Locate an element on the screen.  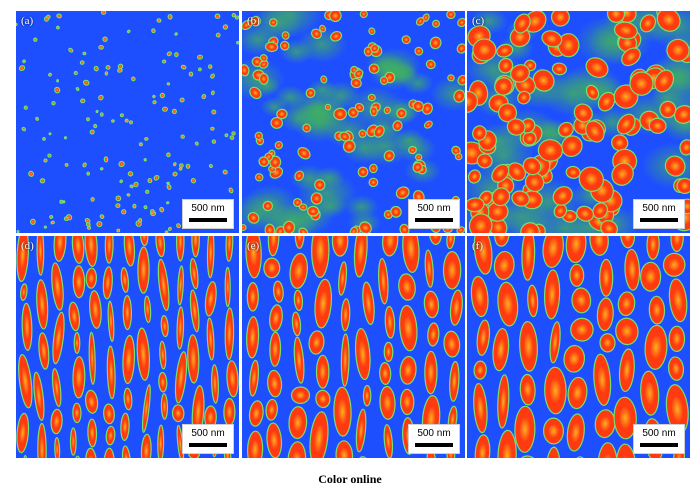
panel-label: (c) is located at coordinates (478, 21).